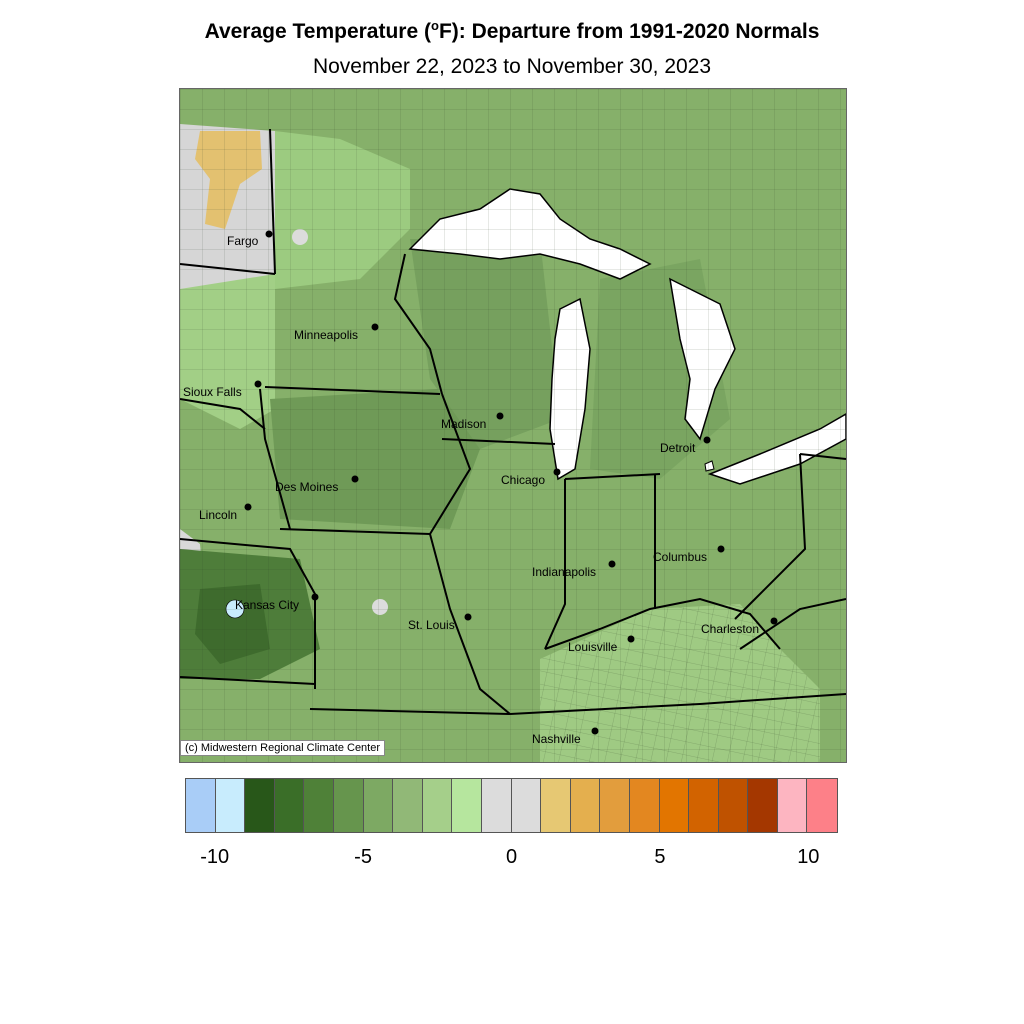  What do you see at coordinates (792, 624) in the screenshot?
I see `border-va-nc` at bounding box center [792, 624].